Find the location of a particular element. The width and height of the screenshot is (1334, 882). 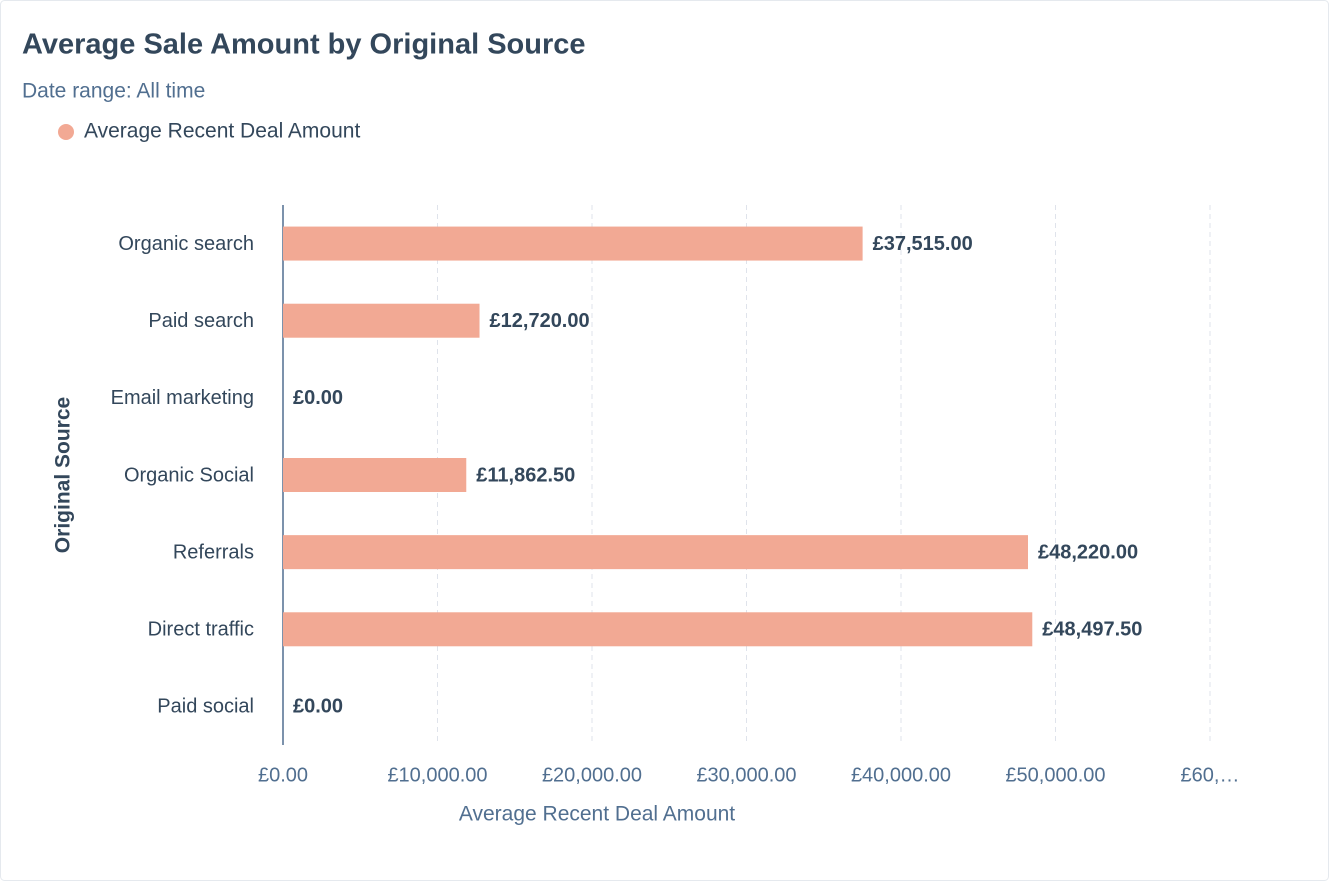

chart-title: Average Sale Amount by Original Source is located at coordinates (304, 45).